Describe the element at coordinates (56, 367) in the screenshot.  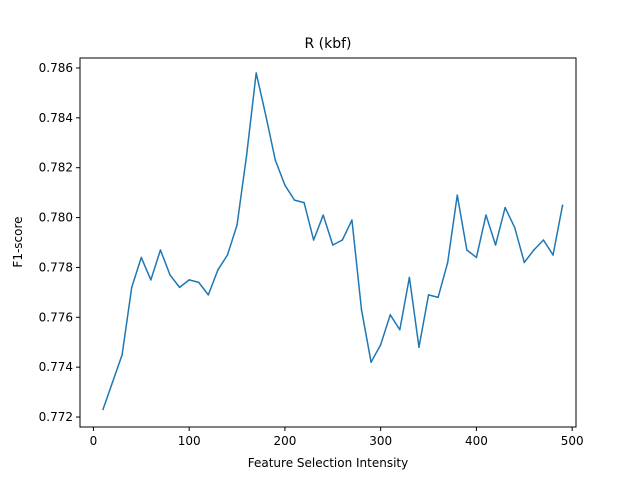
I see `y-tick-label: 0.774` at that location.